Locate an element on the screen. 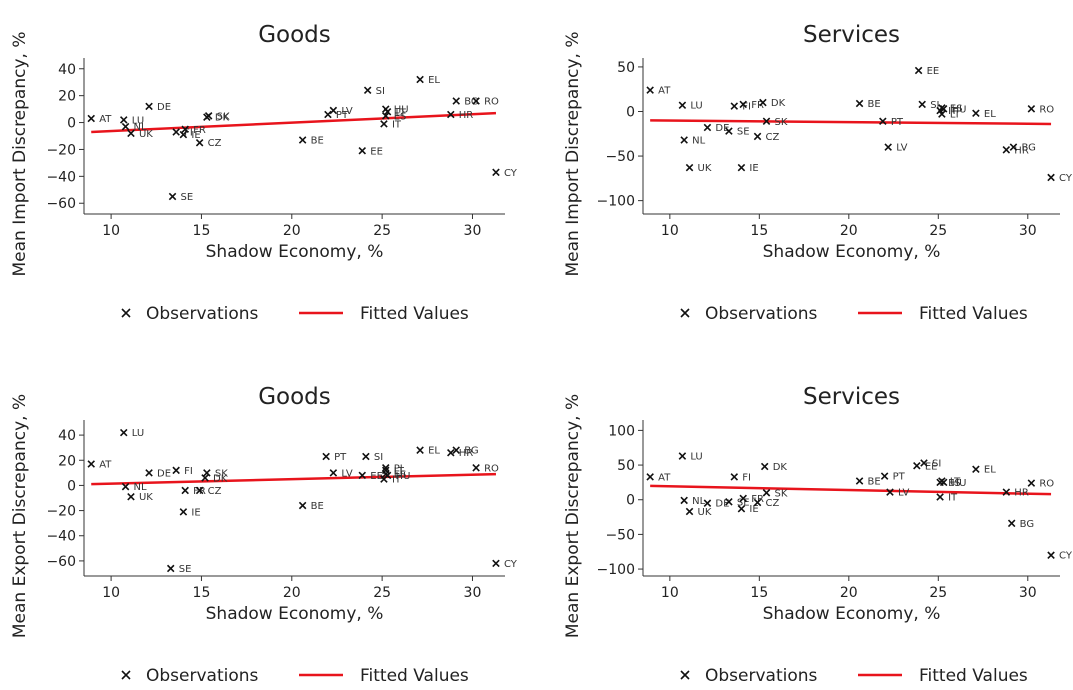  legend-observations-label: Observations is located at coordinates (761, 676).